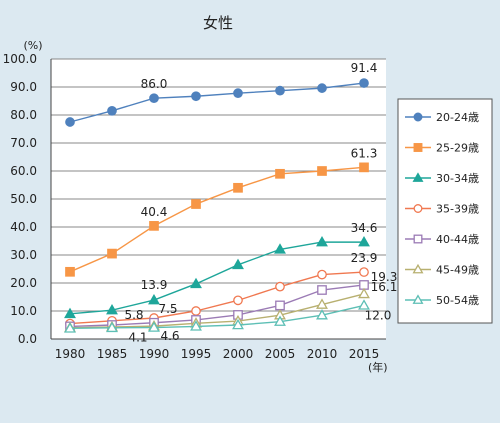  I want to click on series-30-34歳, so click(217, 277).